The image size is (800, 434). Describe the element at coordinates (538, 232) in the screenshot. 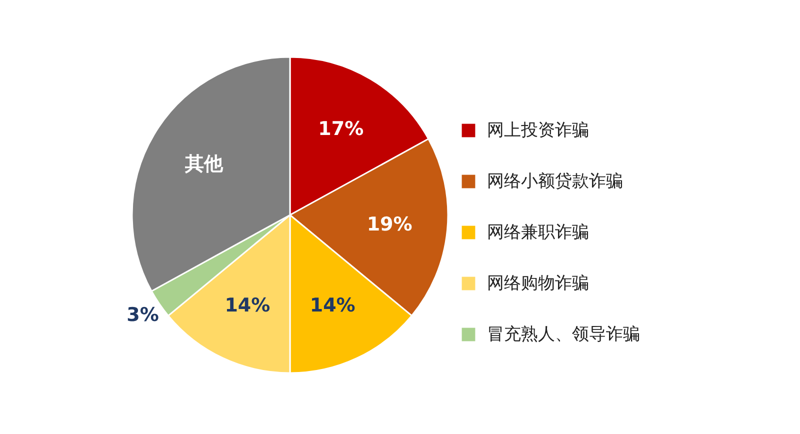

I see `legend-label: 网络兼职诈骗` at that location.